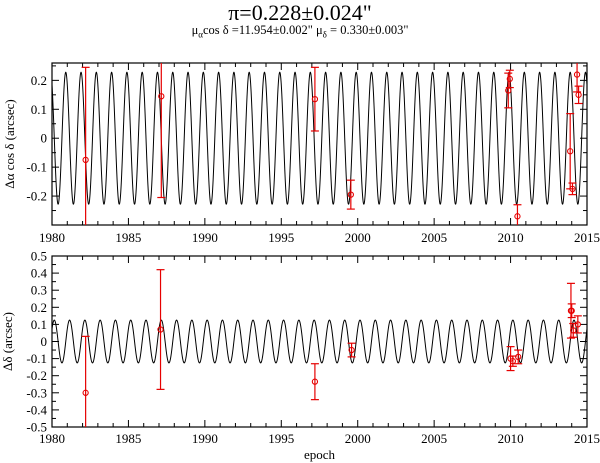 This screenshot has height=463, width=600. Describe the element at coordinates (39, 273) in the screenshot. I see `y-tick-label: 0.4` at that location.